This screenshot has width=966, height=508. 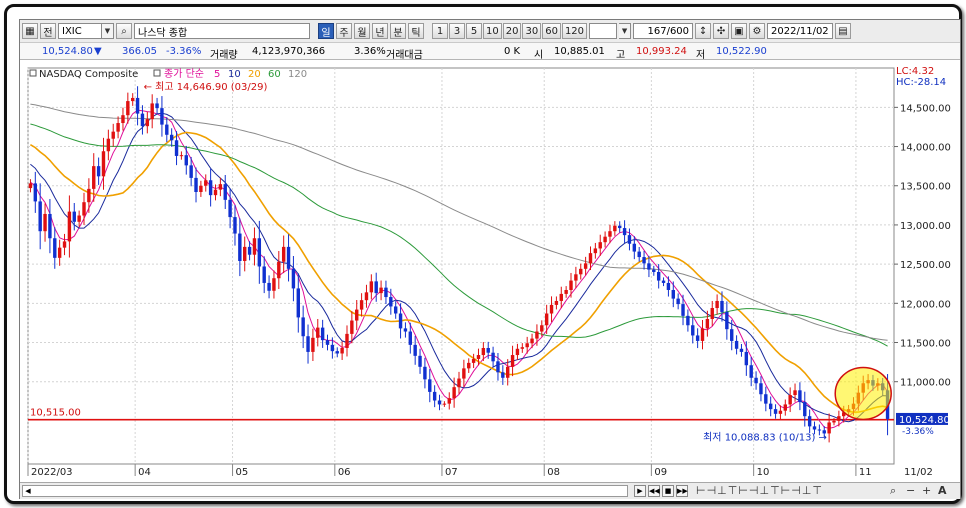 I want to click on calendar-icon: ▤, so click(x=843, y=31).